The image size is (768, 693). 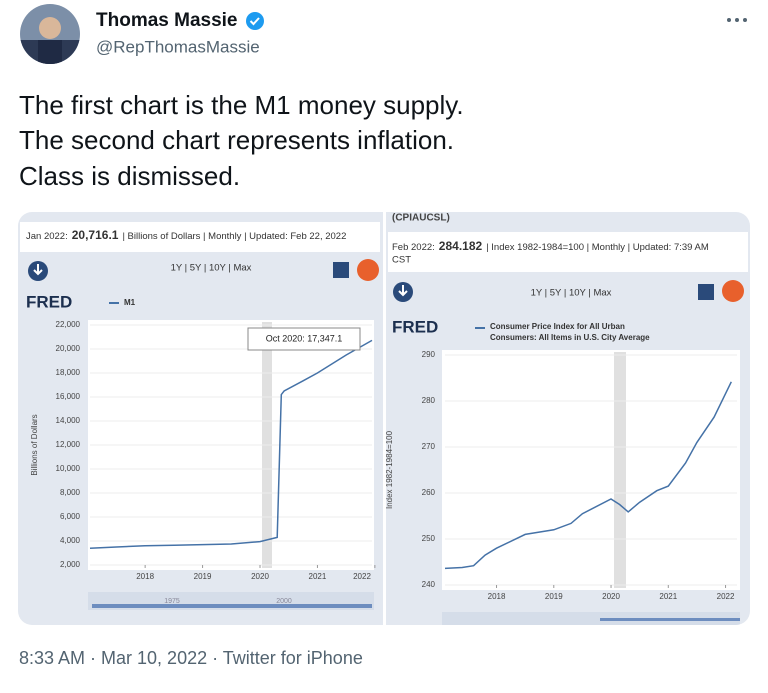 I want to click on y-tick-label: 10,000, so click(x=68, y=468).